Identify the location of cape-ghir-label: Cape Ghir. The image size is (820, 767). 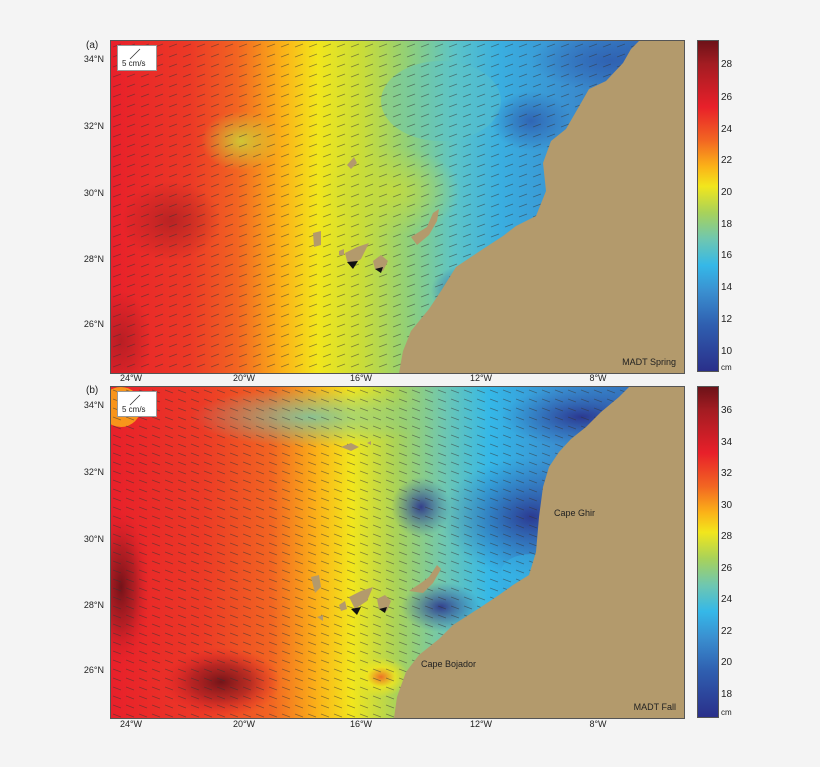
(575, 513).